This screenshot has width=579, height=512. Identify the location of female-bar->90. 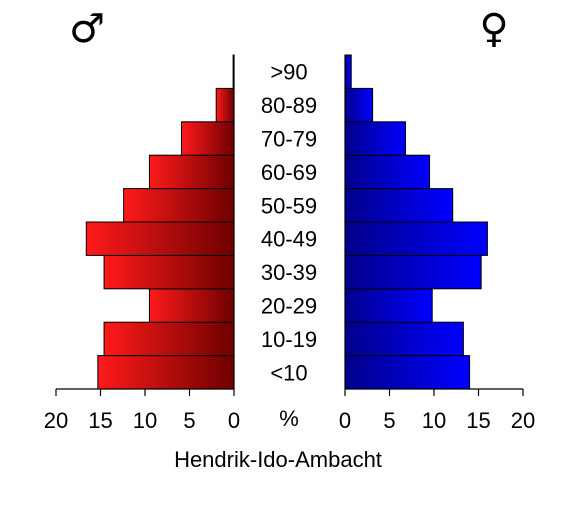
(348, 71).